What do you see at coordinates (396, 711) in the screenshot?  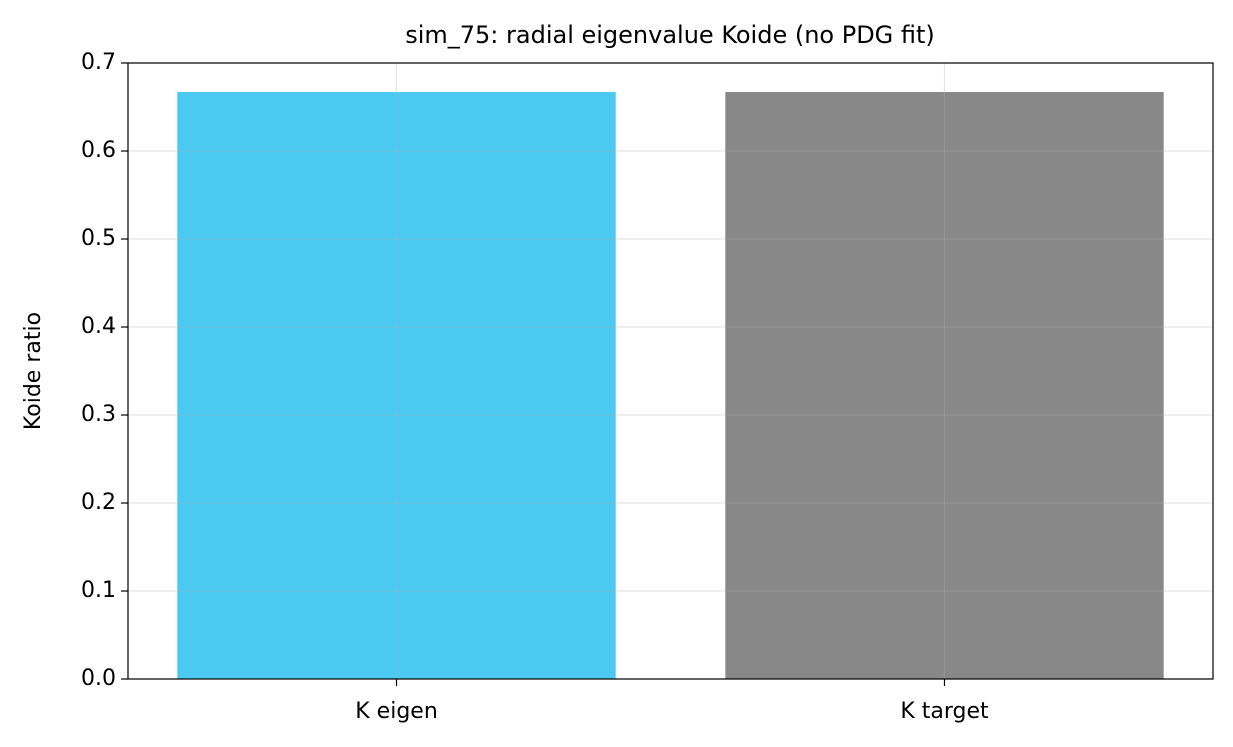 I see `x-tick-label: K eigen` at bounding box center [396, 711].